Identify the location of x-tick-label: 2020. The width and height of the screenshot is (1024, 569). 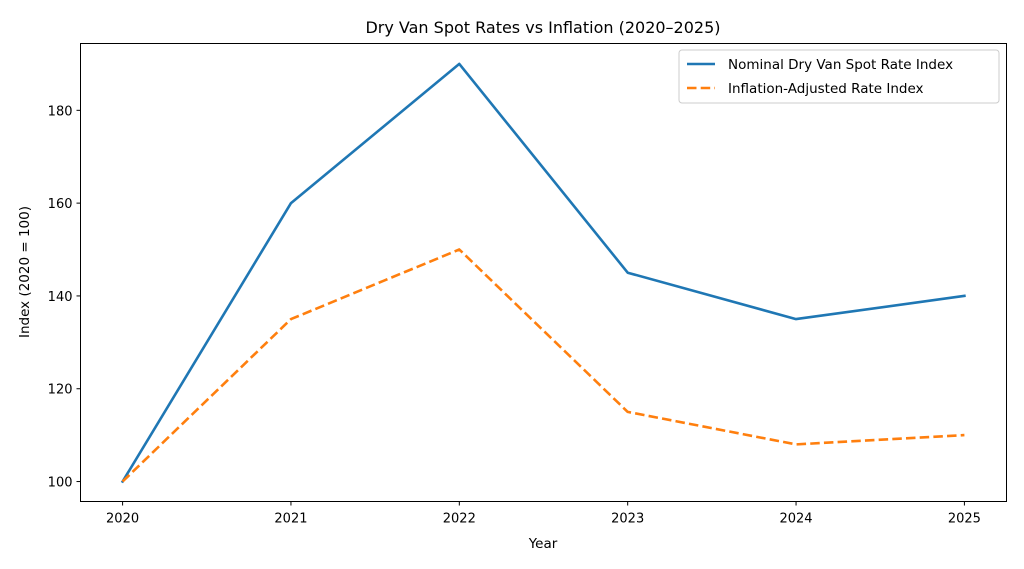
(122, 519).